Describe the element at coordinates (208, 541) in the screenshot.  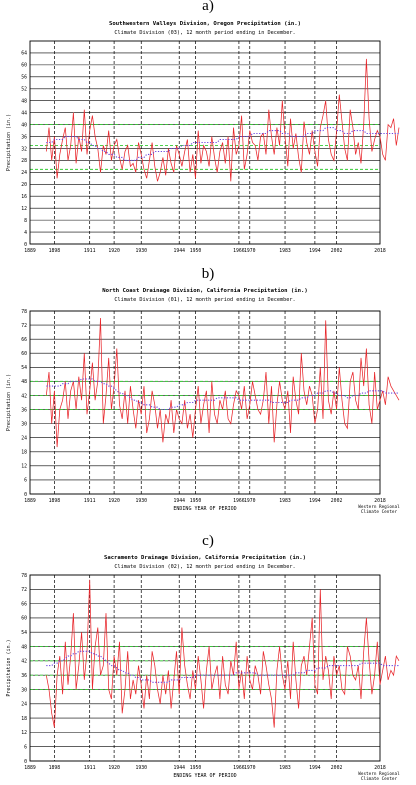
I see `panel-label-c: c)` at that location.